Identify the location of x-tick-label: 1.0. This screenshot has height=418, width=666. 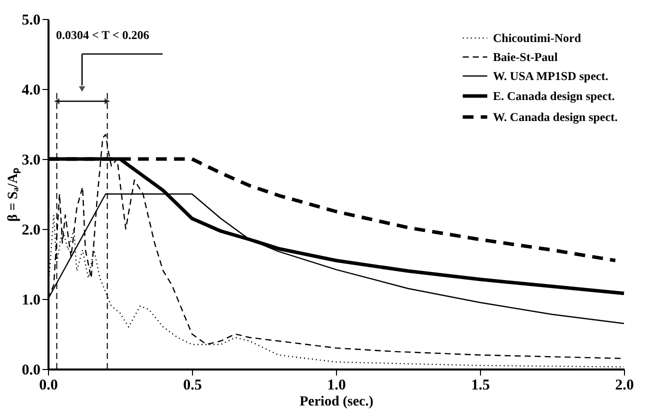
(336, 386).